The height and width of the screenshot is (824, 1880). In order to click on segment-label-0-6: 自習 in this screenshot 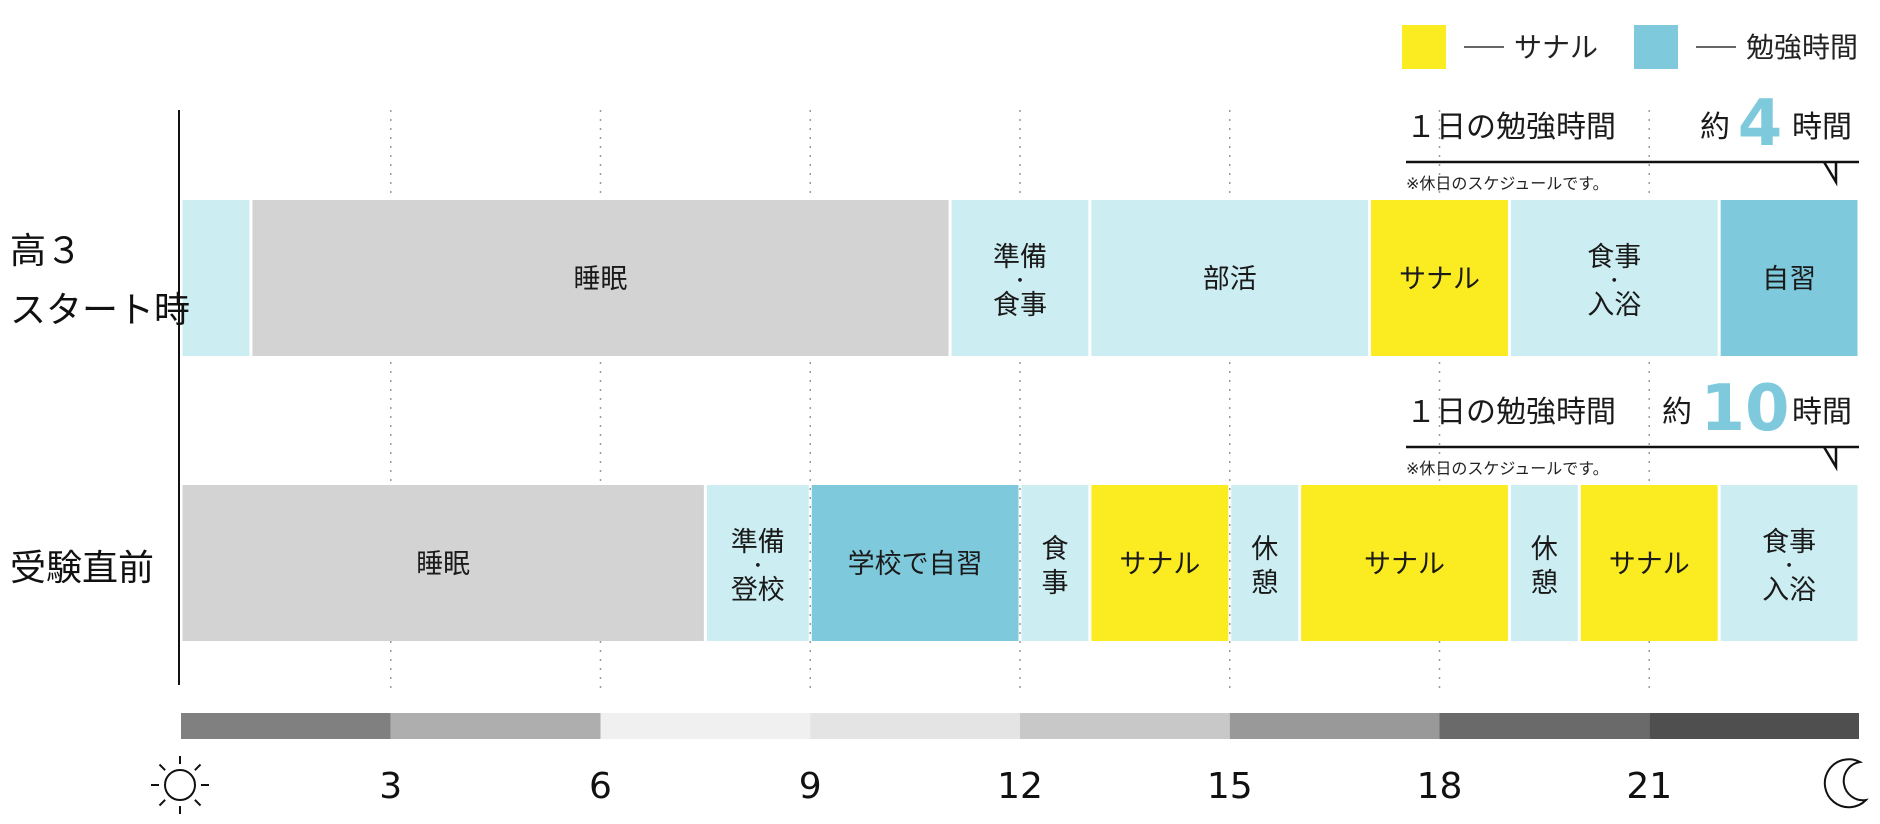, I will do `click(1789, 279)`.